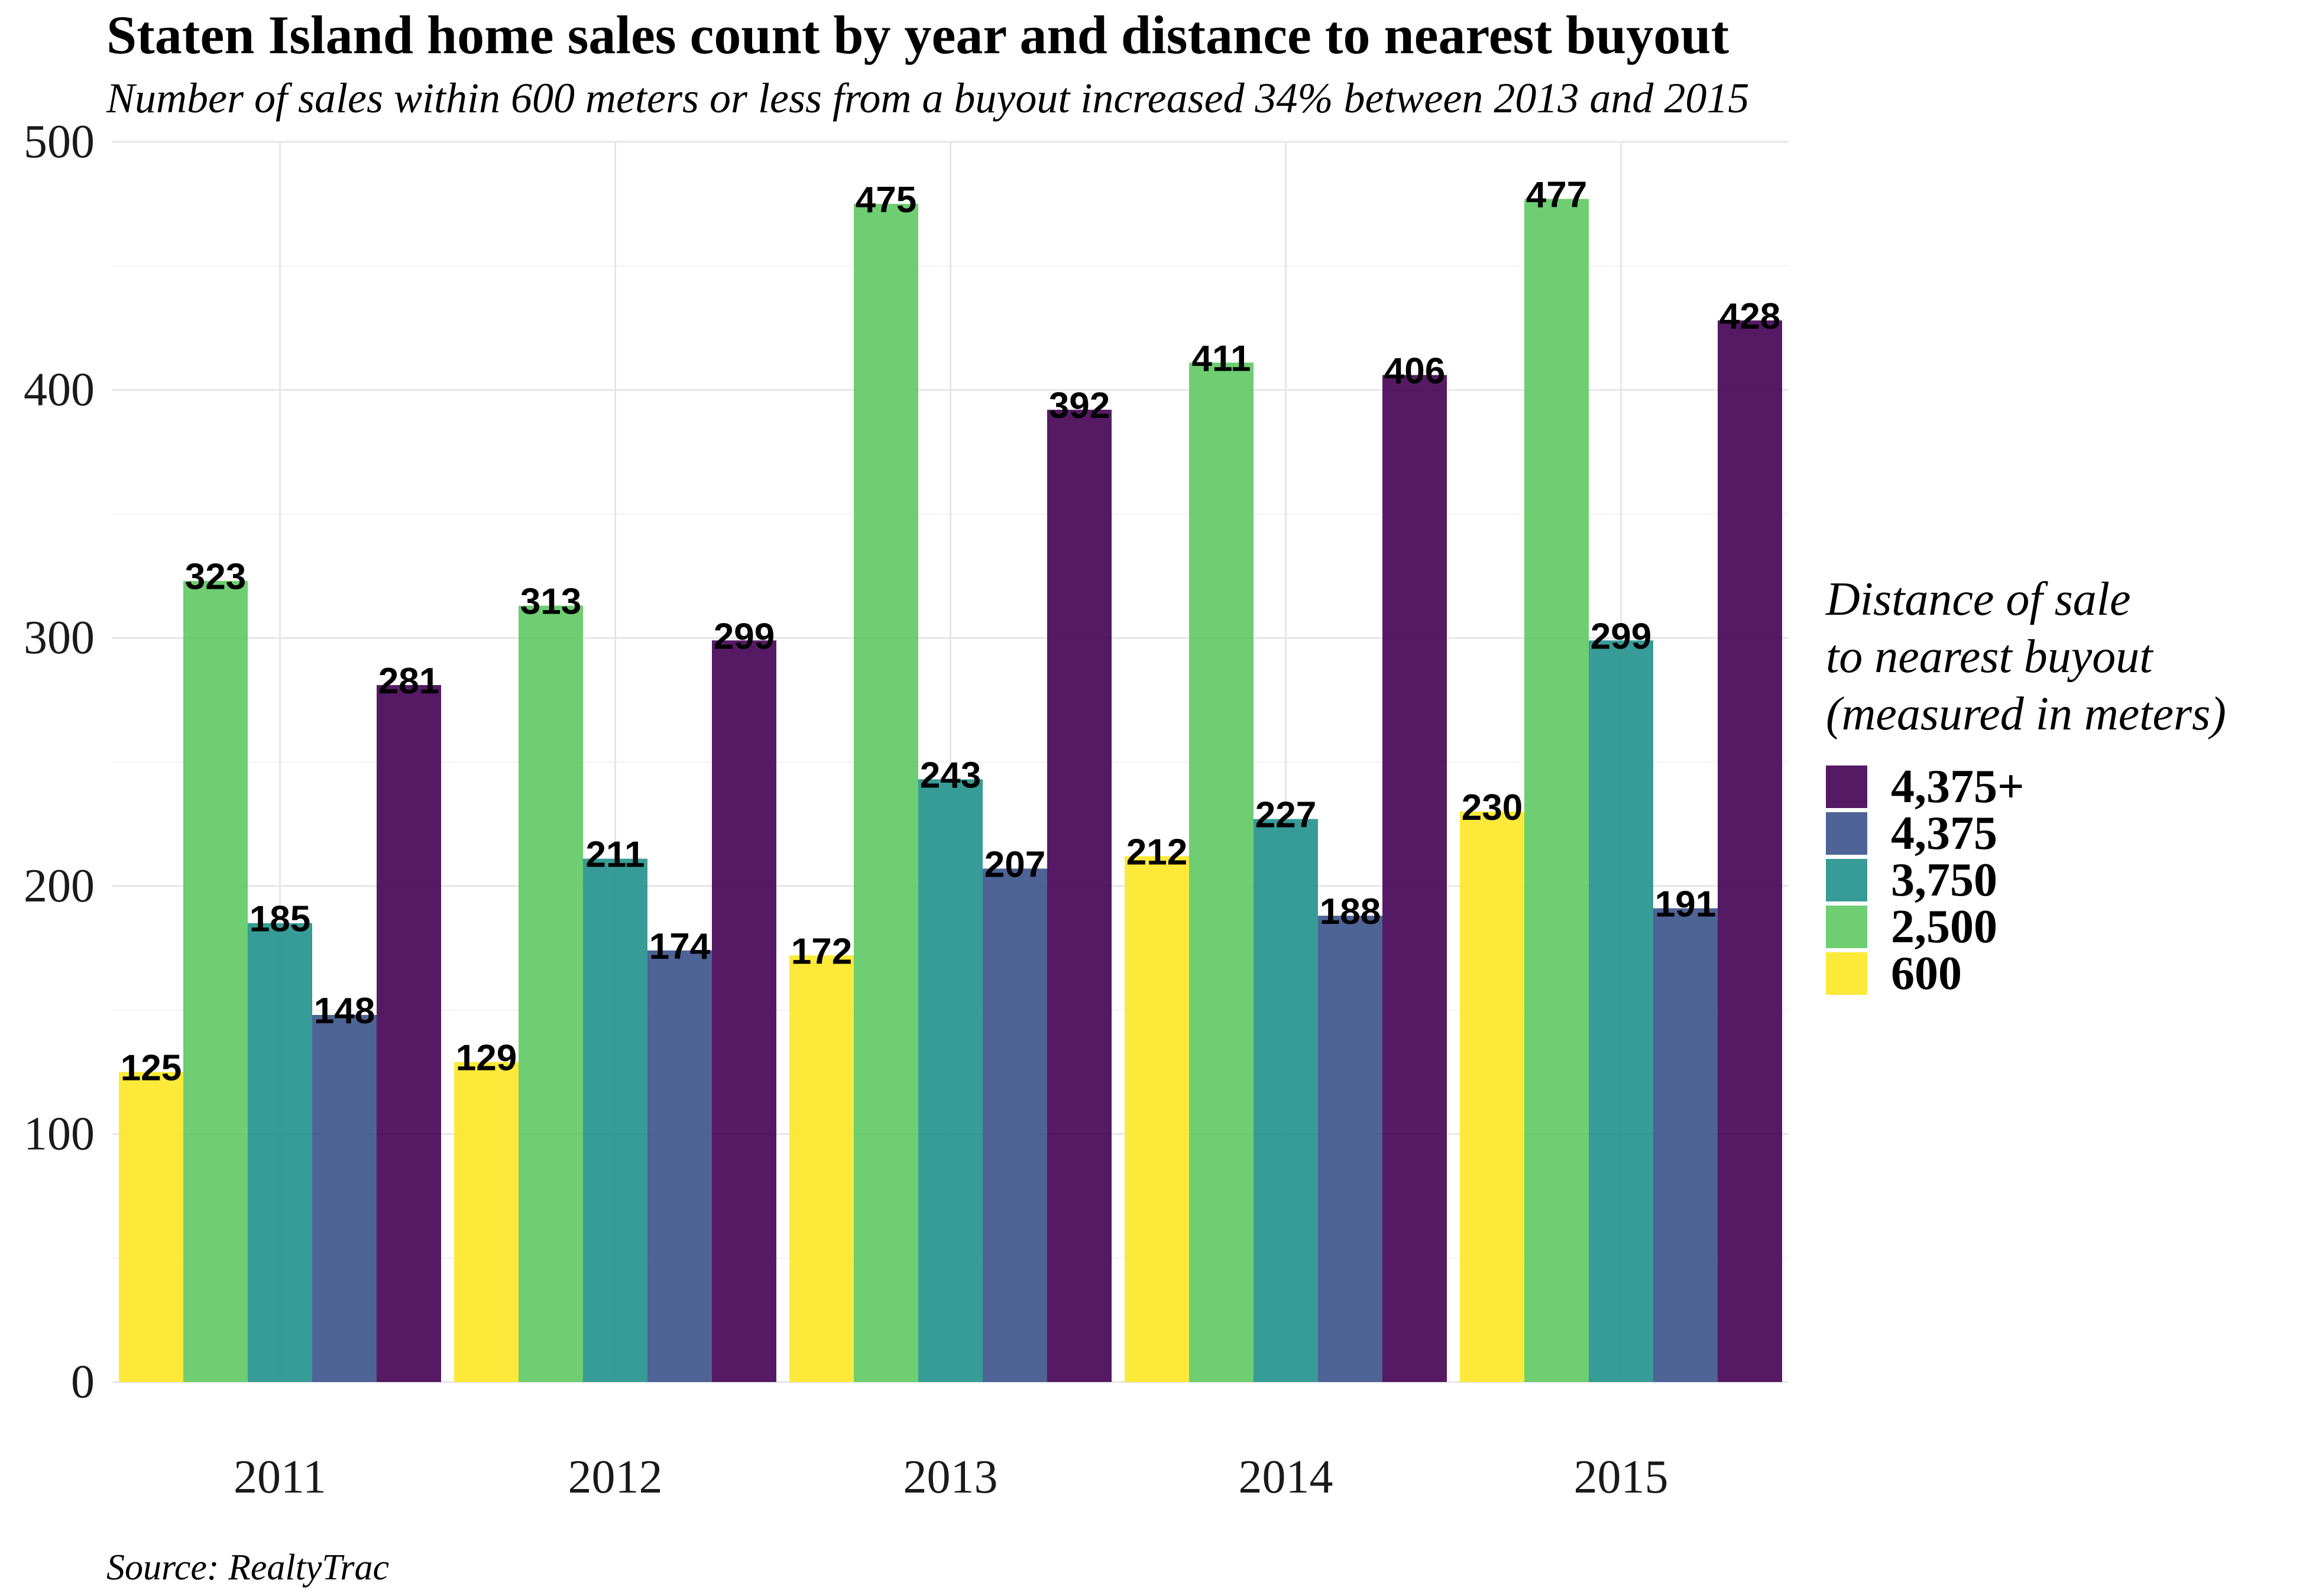 The image size is (2306, 1596). Describe the element at coordinates (1621, 1477) in the screenshot. I see `x-tick-label: 2015` at that location.